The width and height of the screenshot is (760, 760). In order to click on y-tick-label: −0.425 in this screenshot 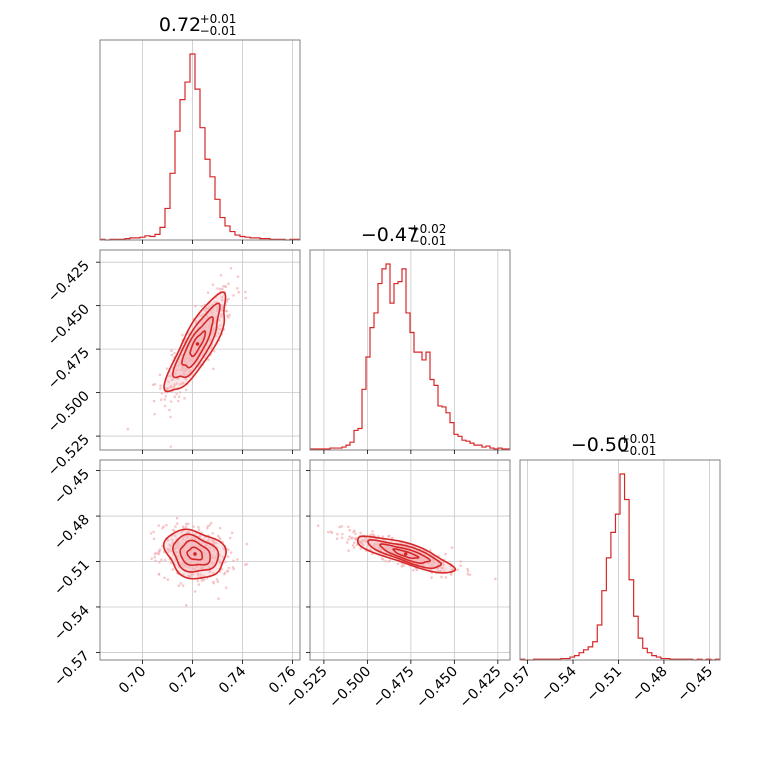, I will do `click(69, 282)`.